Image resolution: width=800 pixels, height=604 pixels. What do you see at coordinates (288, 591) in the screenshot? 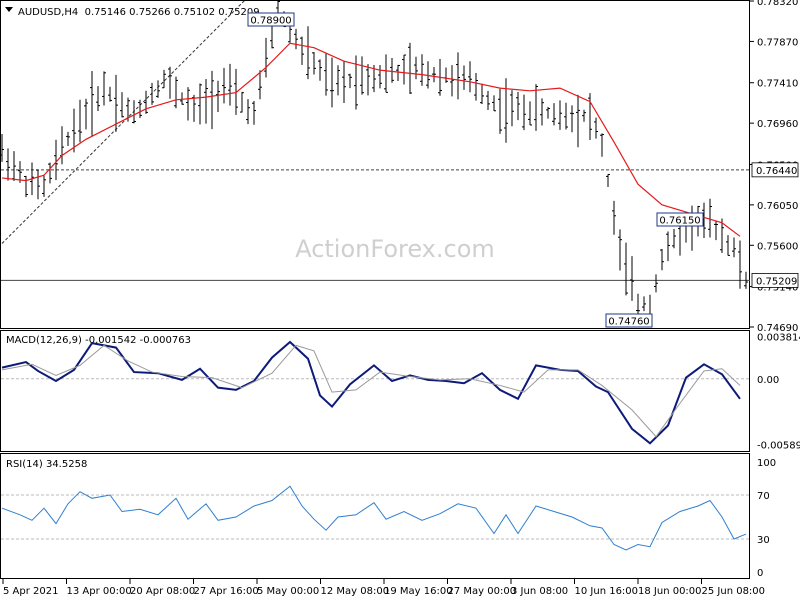
I see `time-axis-label: 5 May 00:00` at bounding box center [288, 591].